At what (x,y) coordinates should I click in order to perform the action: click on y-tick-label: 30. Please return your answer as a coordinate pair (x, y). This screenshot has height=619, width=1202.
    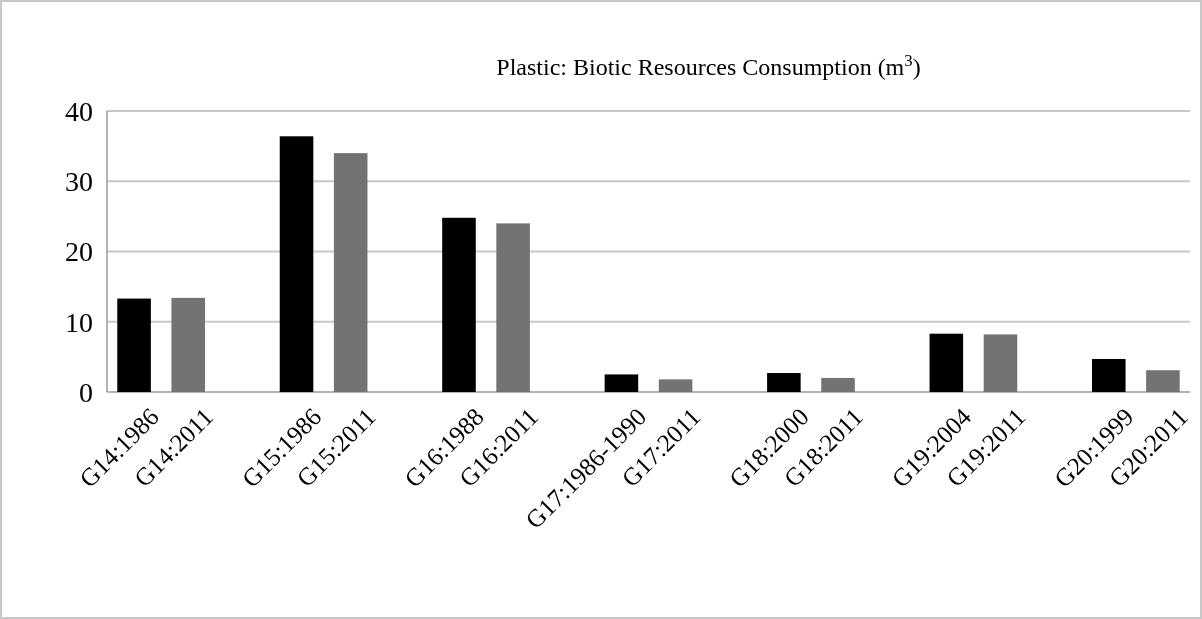
    Looking at the image, I should click on (79, 182).